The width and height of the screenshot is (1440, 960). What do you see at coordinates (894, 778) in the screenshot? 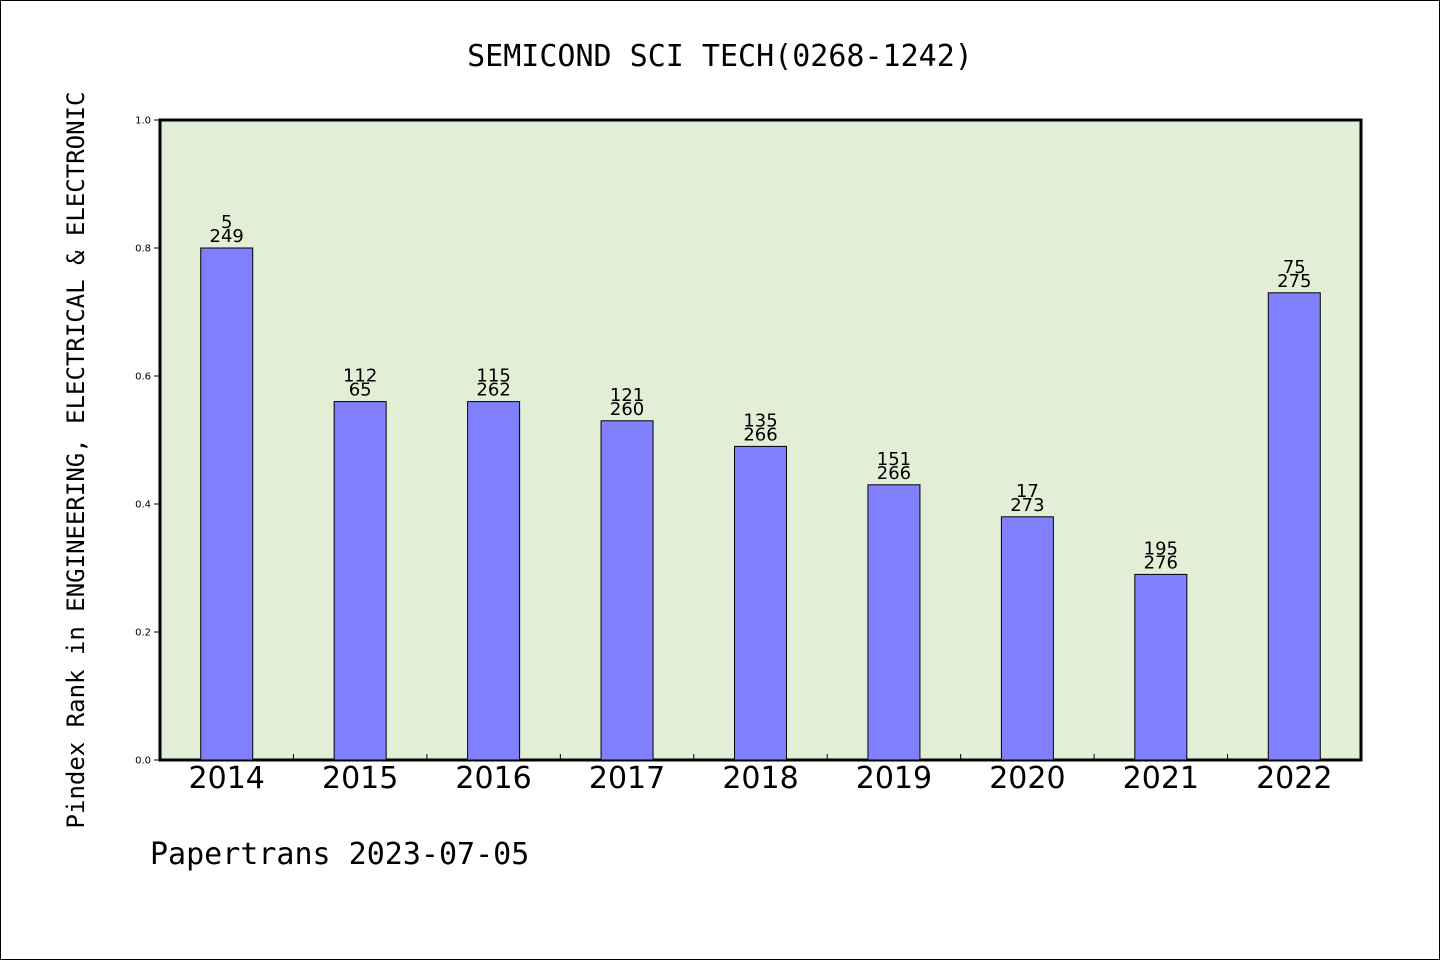
I see `x-tick-label: 2019` at bounding box center [894, 778].